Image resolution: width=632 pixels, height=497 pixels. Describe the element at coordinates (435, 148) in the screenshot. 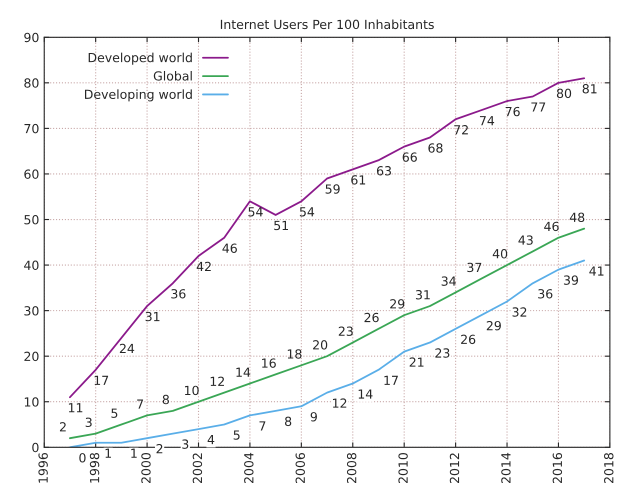

I see `data-label: 68` at that location.